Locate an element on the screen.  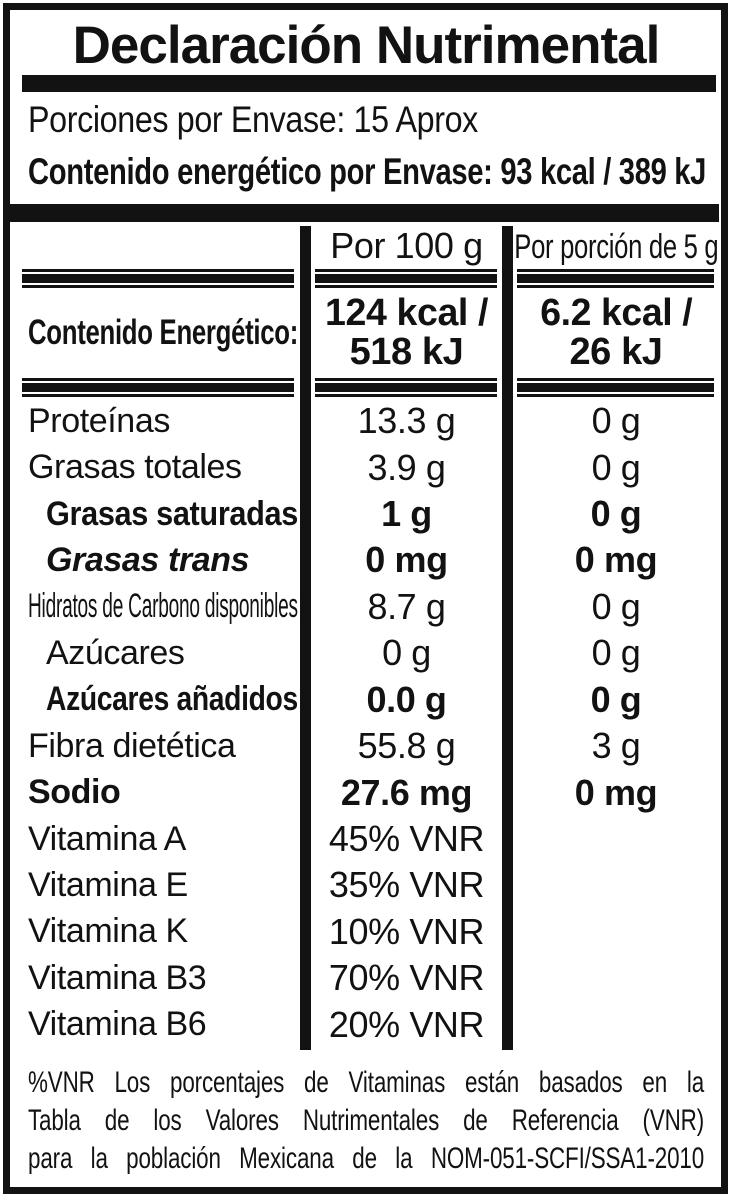
nutrient-label: Hidratos de Carbono disponibles is located at coordinates (163, 606).